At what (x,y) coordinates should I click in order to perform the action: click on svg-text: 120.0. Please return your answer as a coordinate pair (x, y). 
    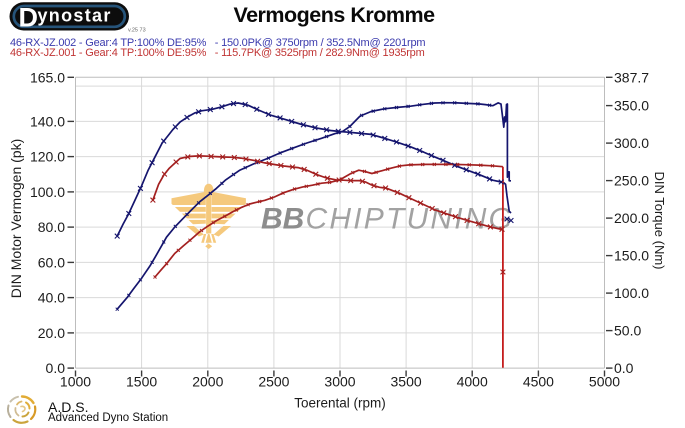
    Looking at the image, I should click on (47, 157).